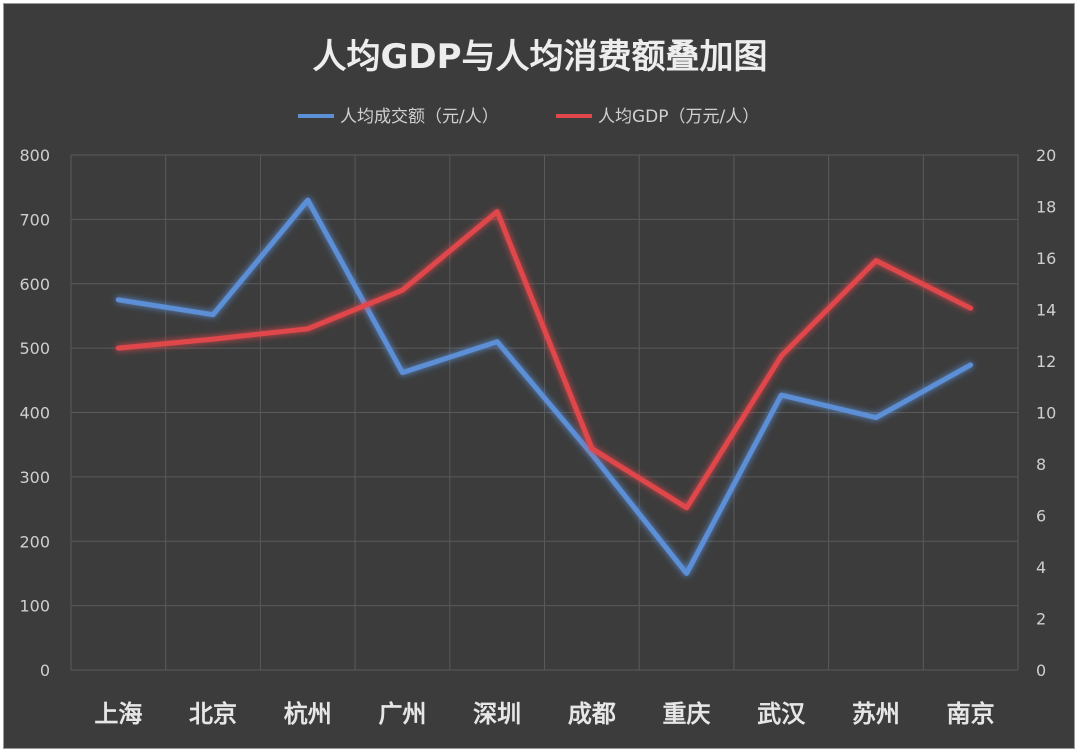 Image resolution: width=1080 pixels, height=754 pixels. I want to click on x-tick-label: 杭州, so click(308, 714).